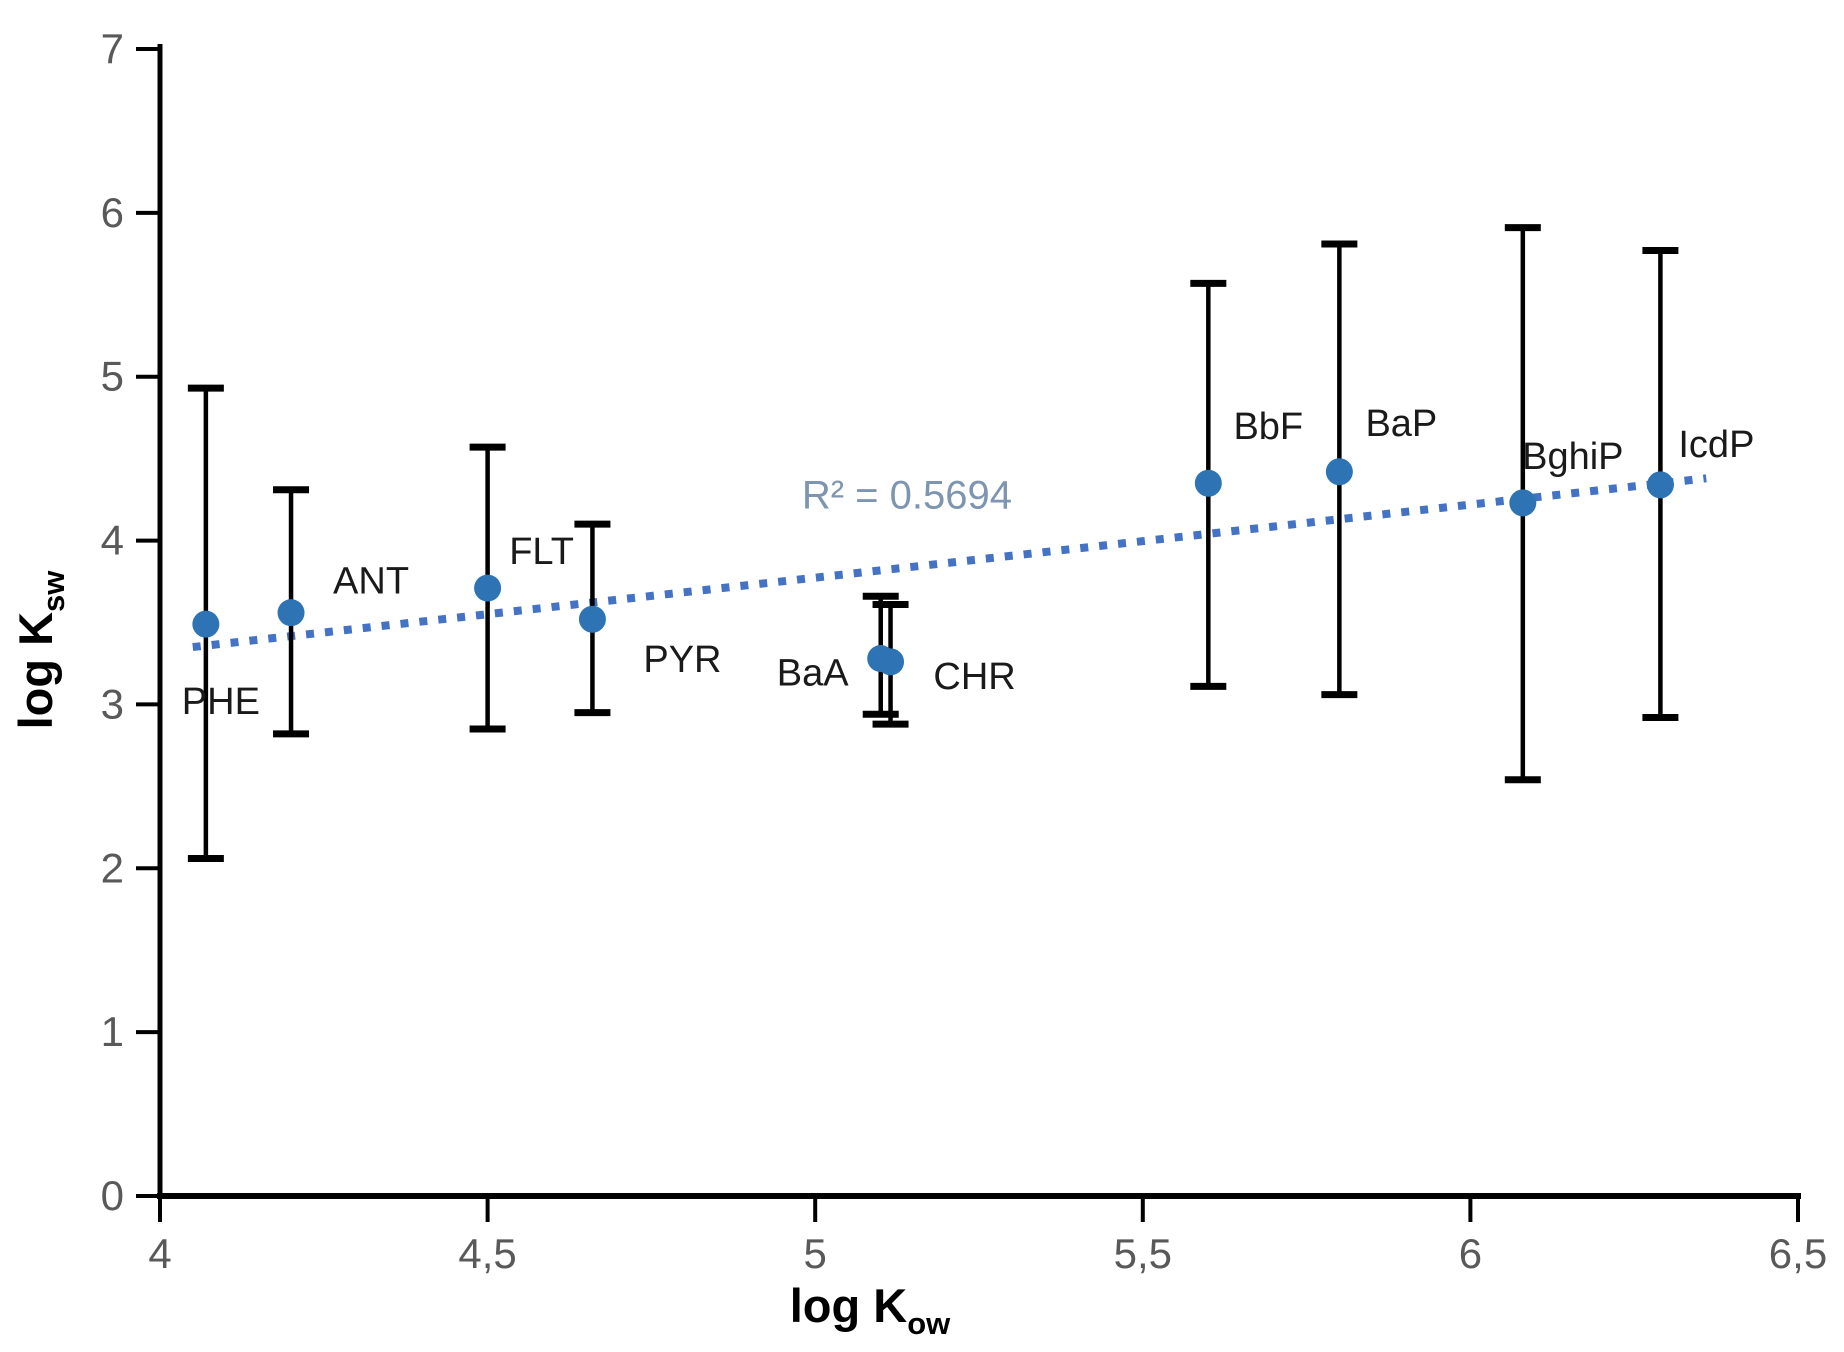  Describe the element at coordinates (1798, 1253) in the screenshot. I see `x-tick-label: 6,5` at that location.